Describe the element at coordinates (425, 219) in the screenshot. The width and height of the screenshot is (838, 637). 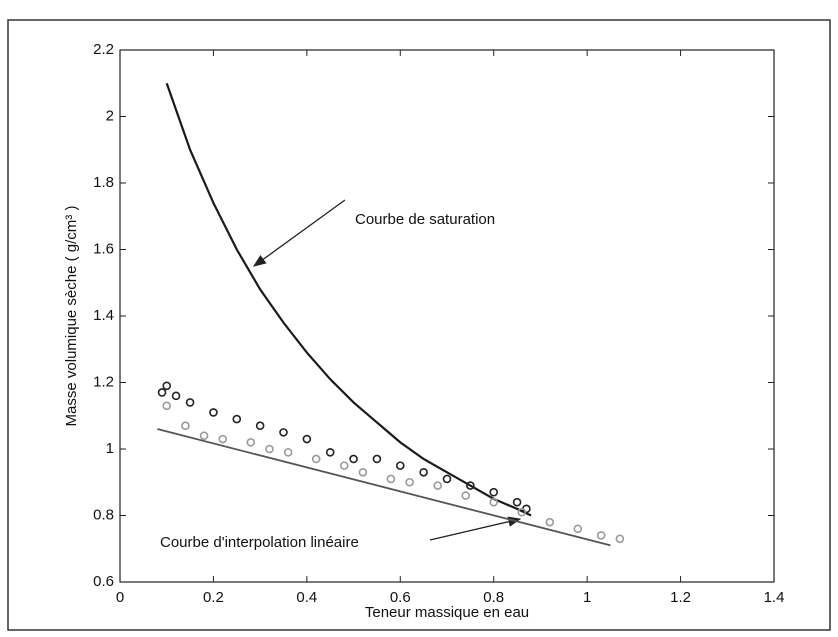
I see `annotation: Courbe de saturation` at that location.